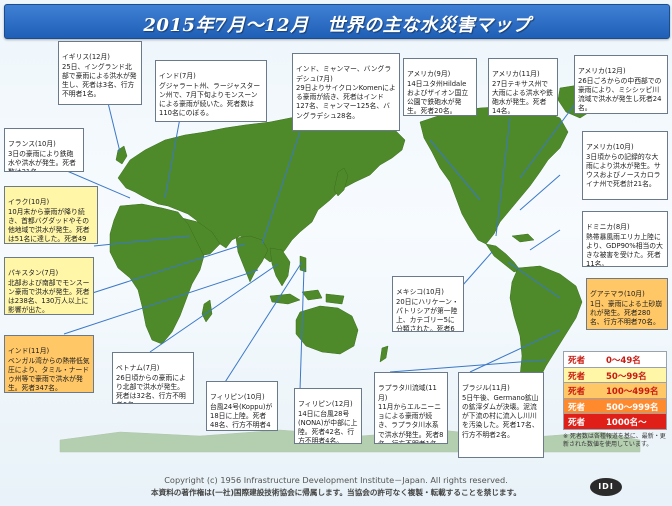 This screenshot has height=506, width=672. Describe the element at coordinates (261, 187) in the screenshot. I see `eurasia-landmass` at that location.